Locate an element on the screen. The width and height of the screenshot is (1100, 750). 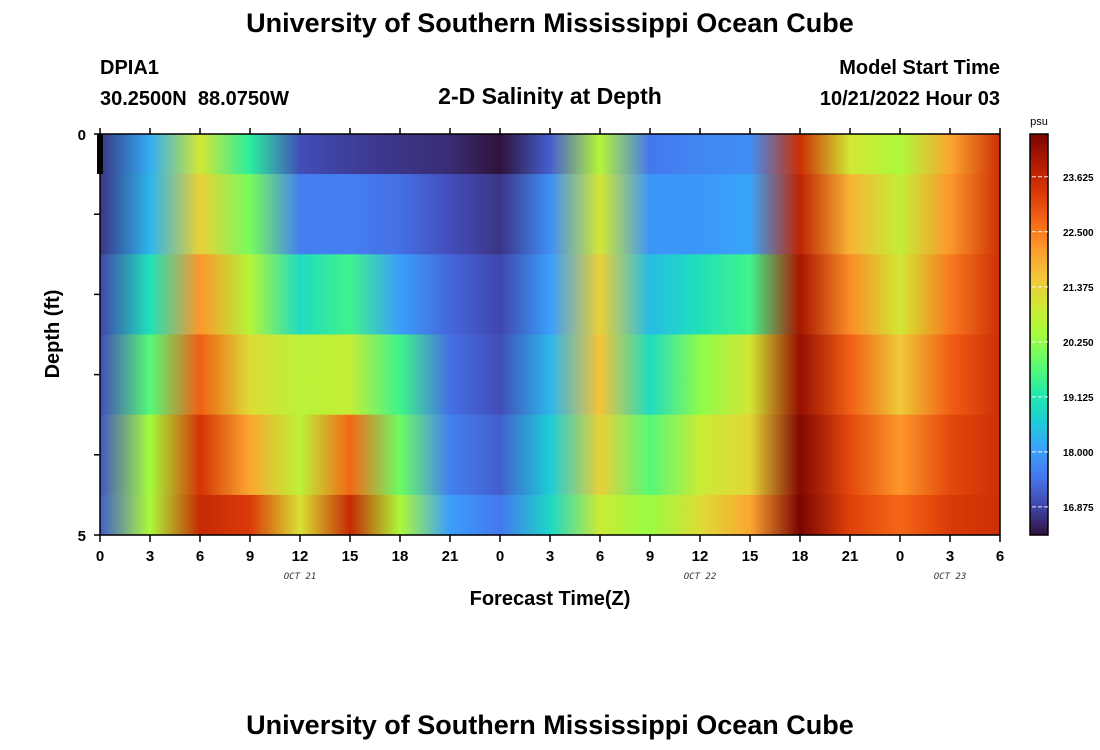
x-day-label: OCT 23 is located at coordinates (950, 577).